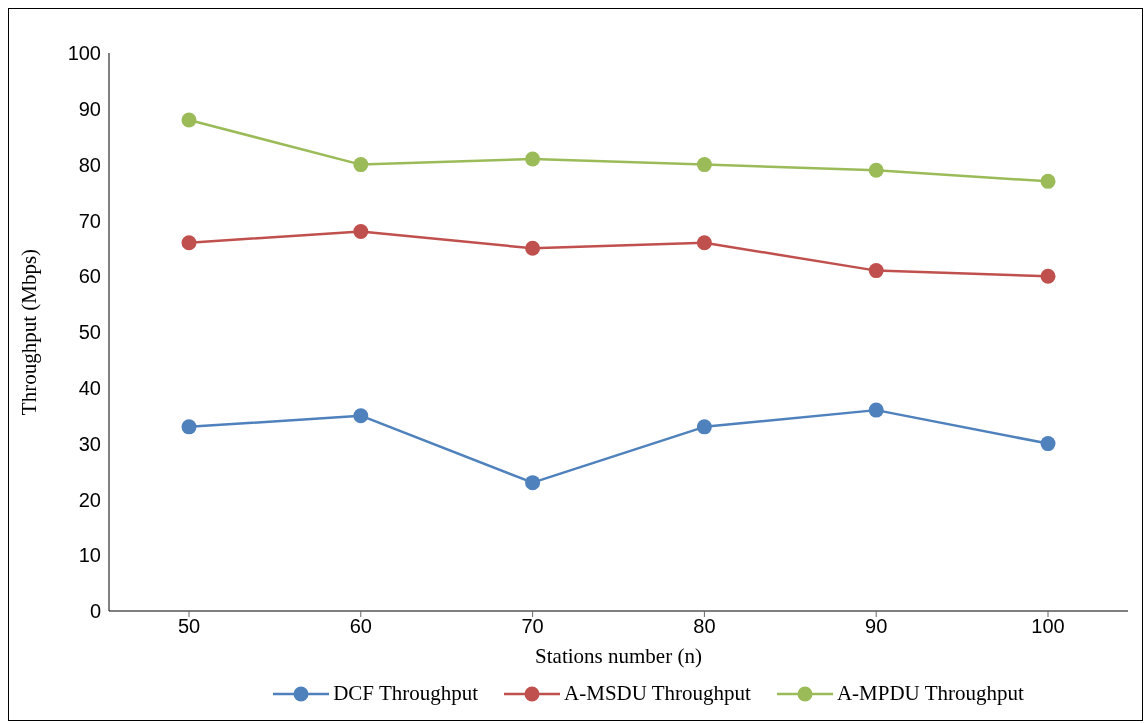 The width and height of the screenshot is (1145, 723). Describe the element at coordinates (189, 626) in the screenshot. I see `x-tick-label: 50` at that location.